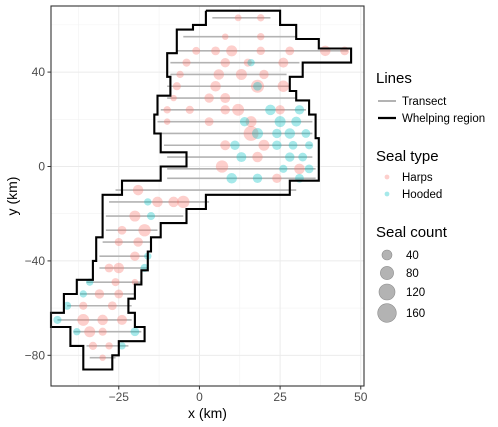  I want to click on y-axis: −80 −40 0 40, so click(38, 213).